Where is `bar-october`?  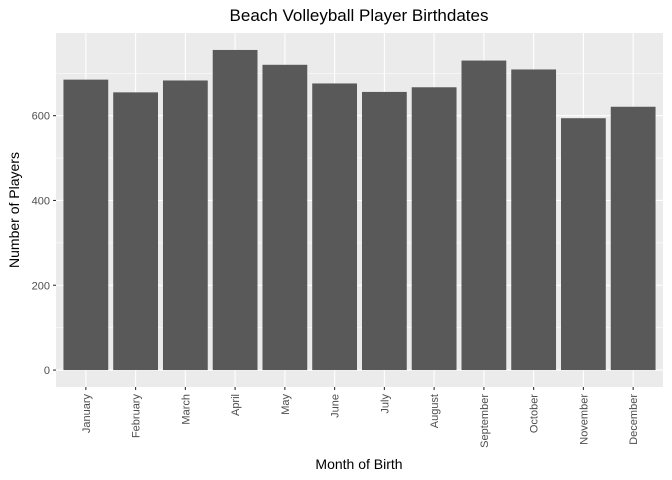 bar-october is located at coordinates (534, 220).